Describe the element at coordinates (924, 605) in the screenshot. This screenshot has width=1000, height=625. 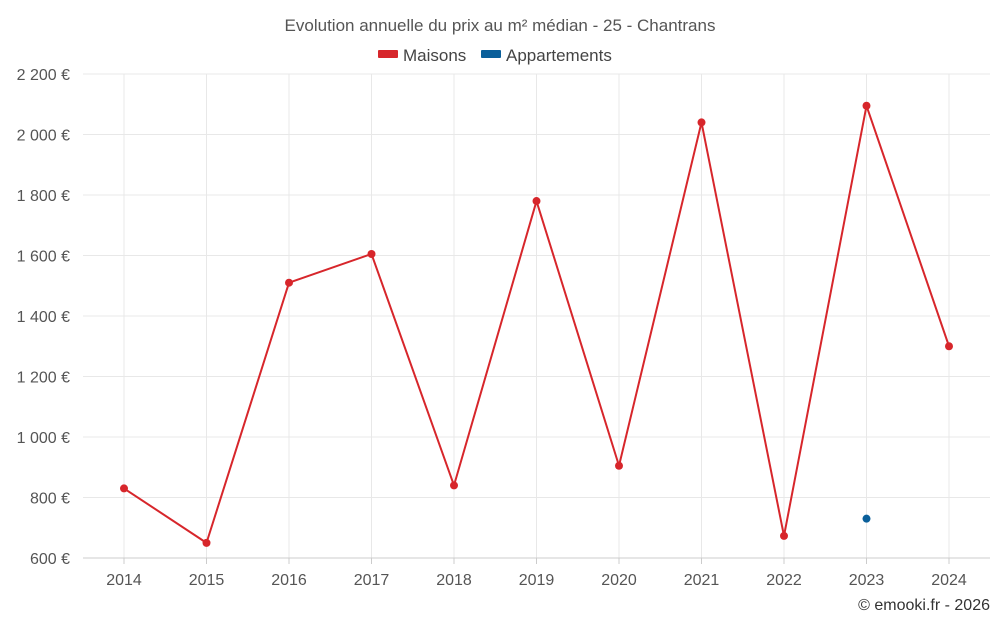
I see `credit-text: © emooki.fr - 2026` at that location.